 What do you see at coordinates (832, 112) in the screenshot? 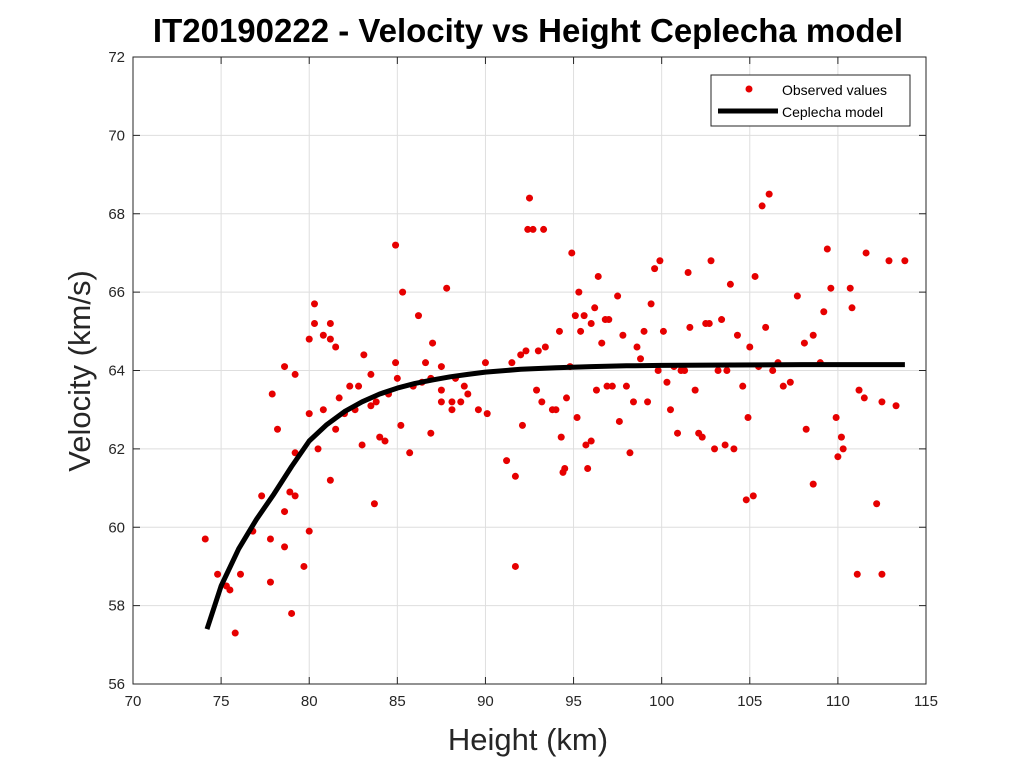
I see `legend-model-label: Ceplecha model` at bounding box center [832, 112].